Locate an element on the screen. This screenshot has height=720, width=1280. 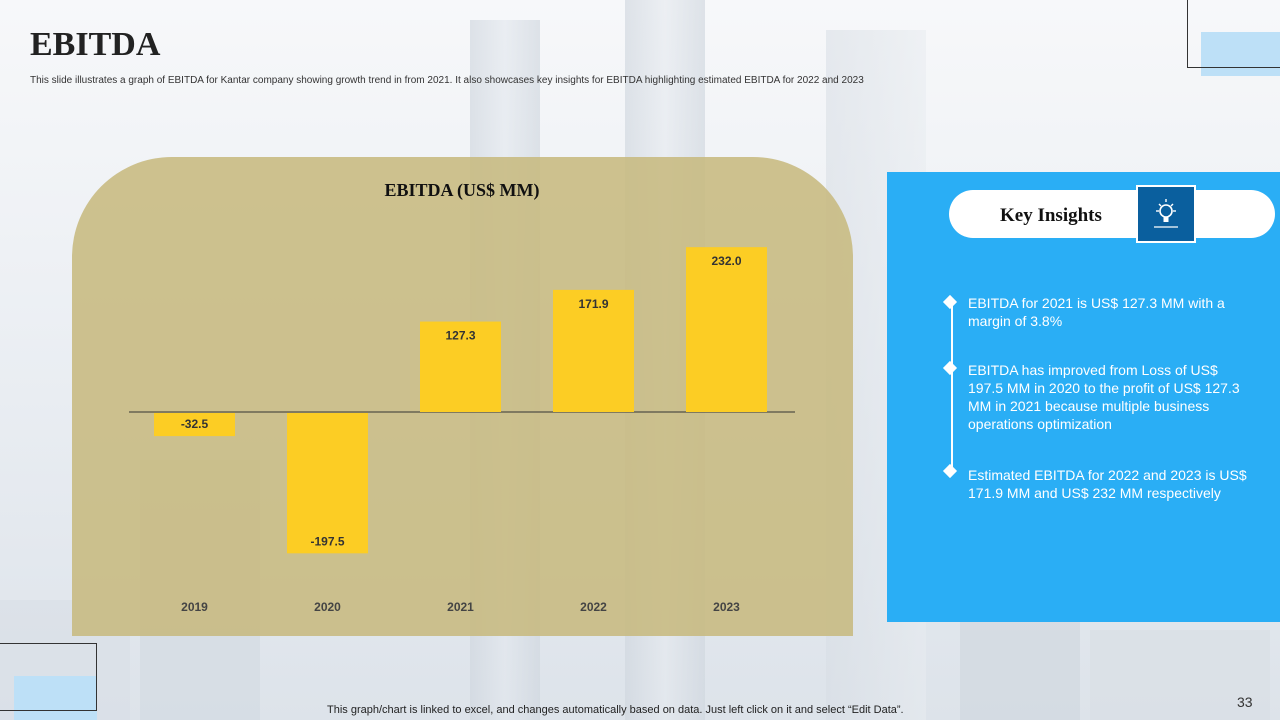
bar-2021 is located at coordinates (460, 366).